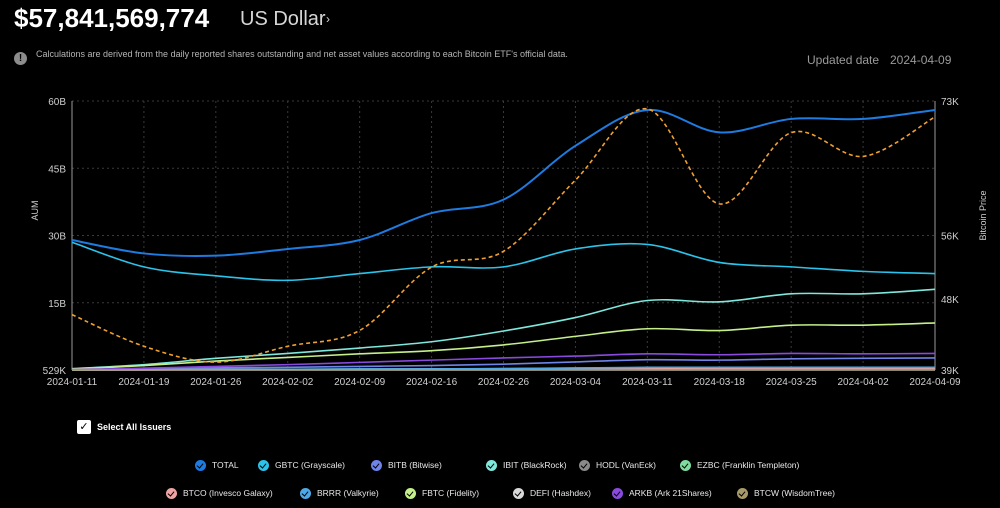 This screenshot has width=1000, height=508. Describe the element at coordinates (57, 304) in the screenshot. I see `y-tick-label: 15B` at that location.